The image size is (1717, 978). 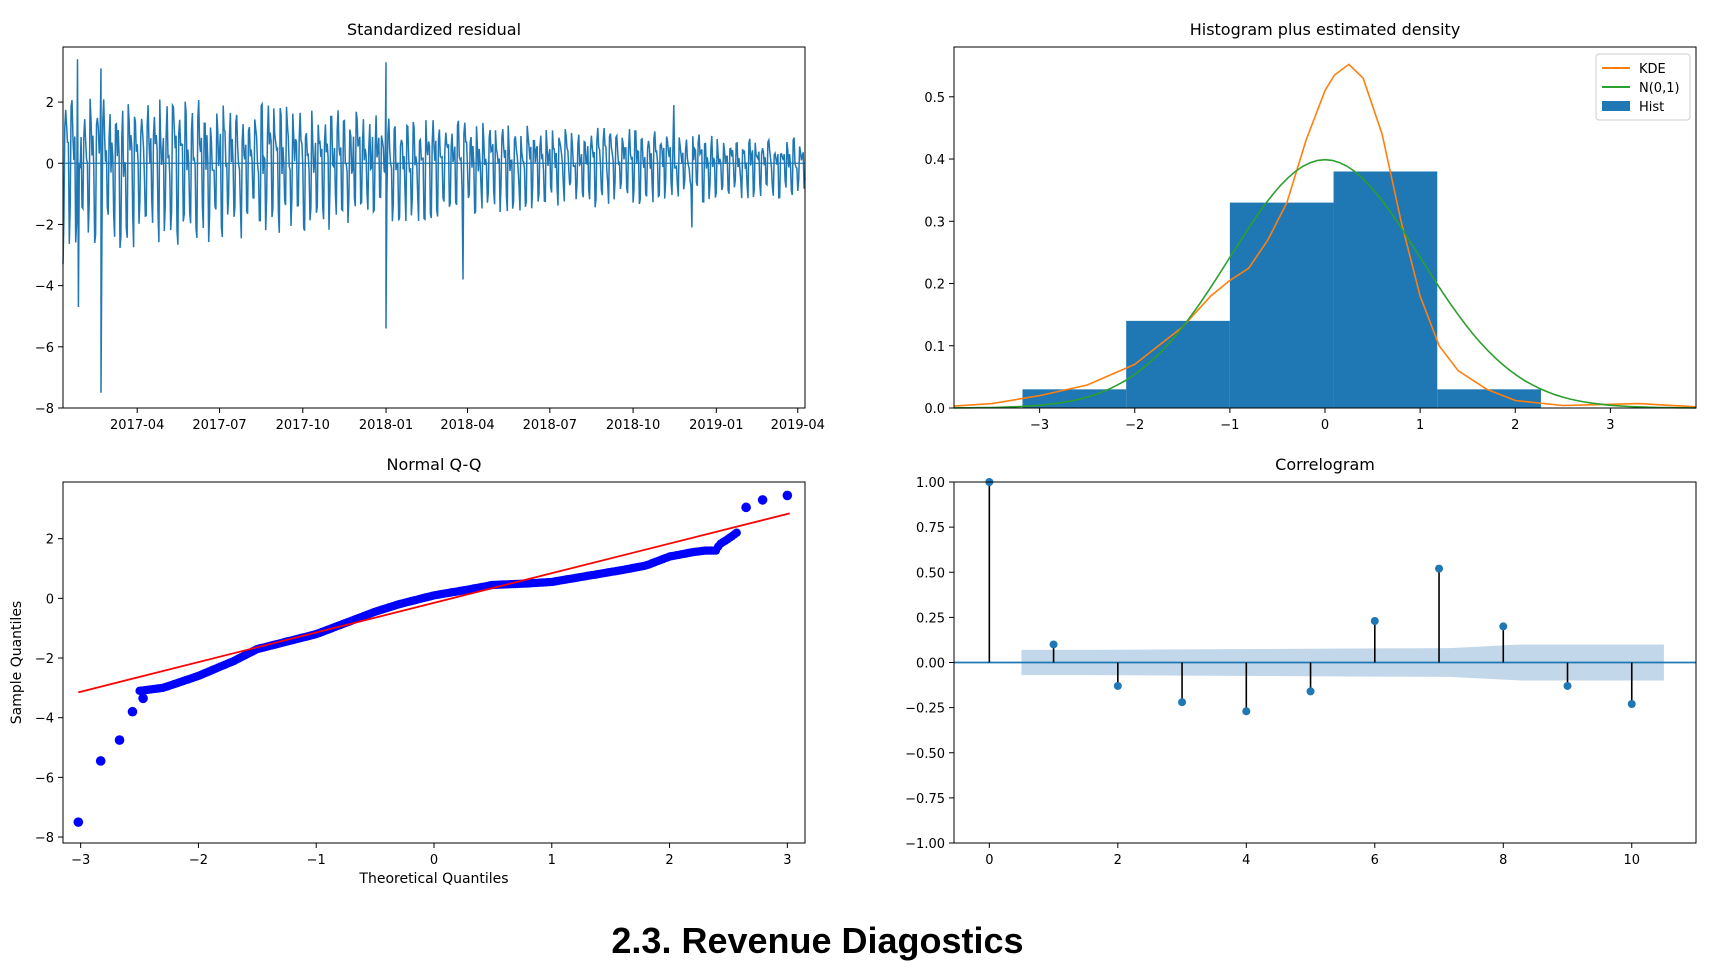 What do you see at coordinates (930, 573) in the screenshot?
I see `y-tick-label: 0.50` at bounding box center [930, 573].